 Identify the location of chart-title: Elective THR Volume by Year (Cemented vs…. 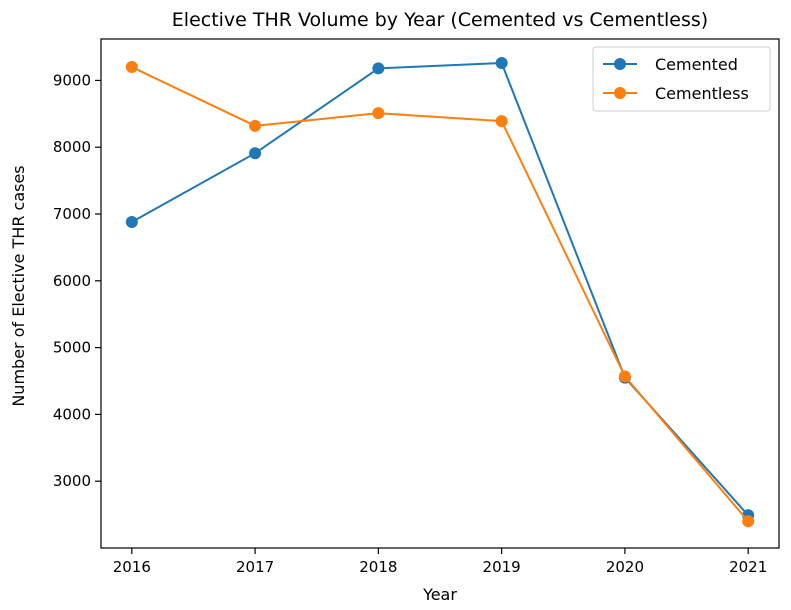
(440, 20).